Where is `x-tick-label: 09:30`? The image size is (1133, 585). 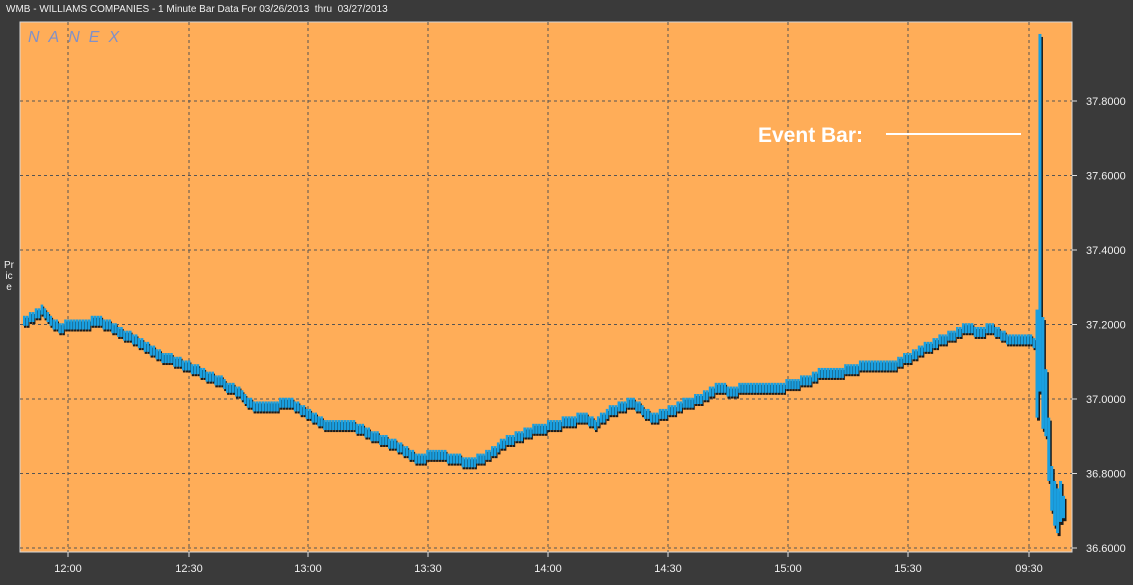 x-tick-label: 09:30 is located at coordinates (1029, 569).